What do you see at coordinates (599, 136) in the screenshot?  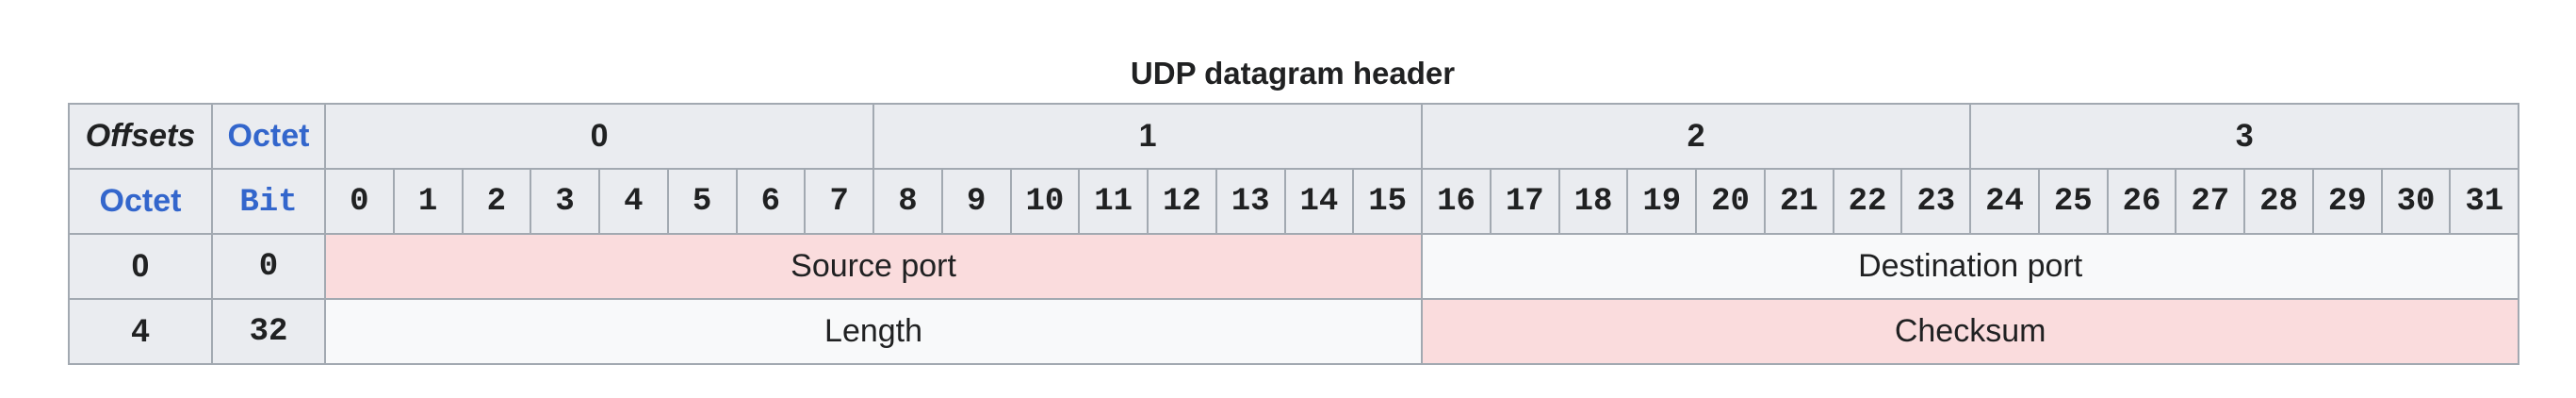 I see `octet-header-0: 0` at bounding box center [599, 136].